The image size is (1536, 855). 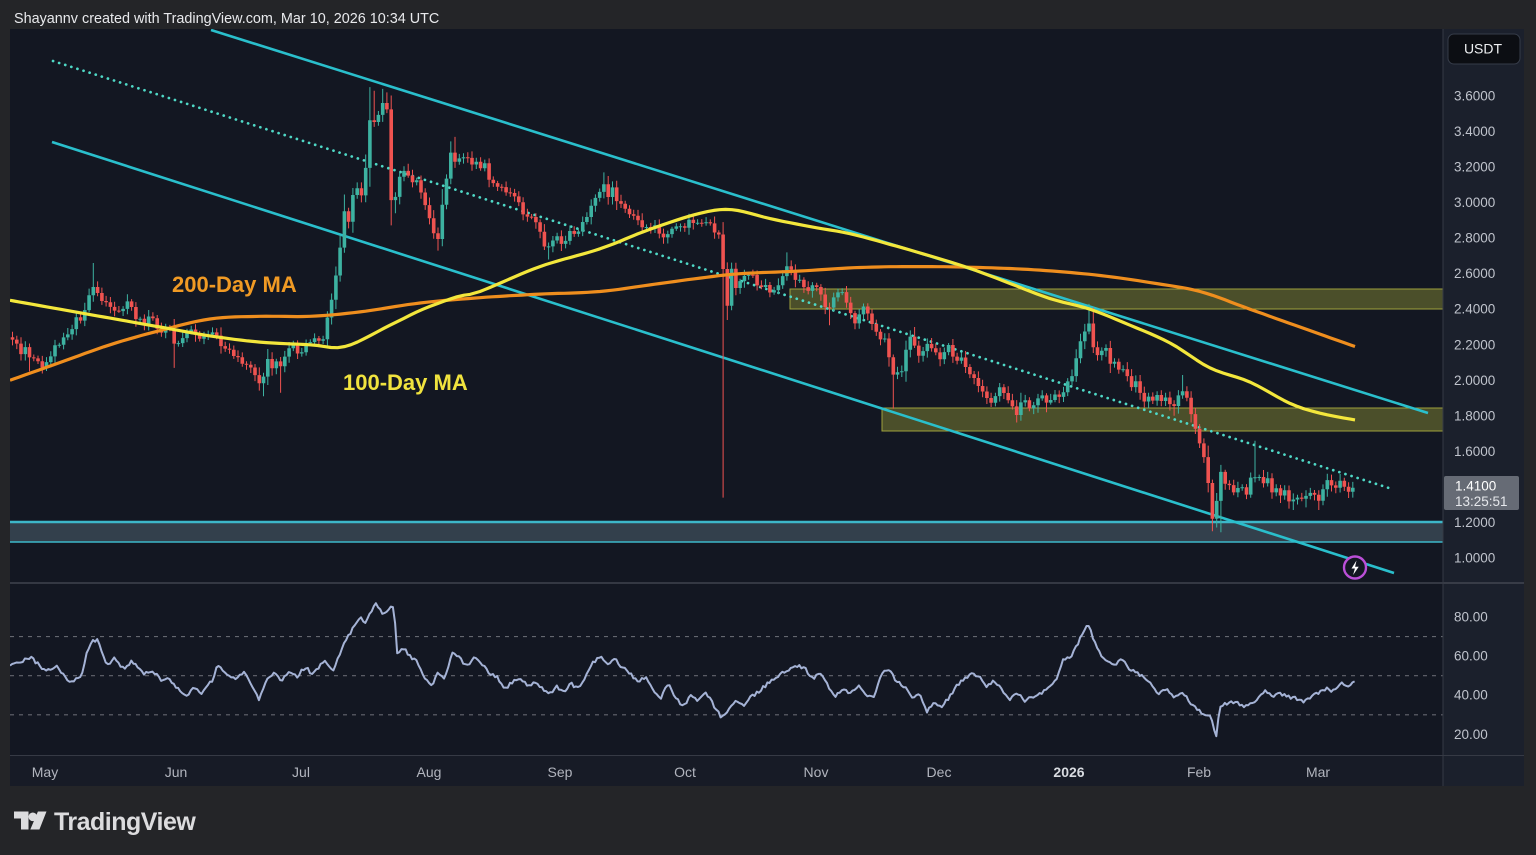 What do you see at coordinates (125, 822) in the screenshot?
I see `svg-text: TradingView` at bounding box center [125, 822].